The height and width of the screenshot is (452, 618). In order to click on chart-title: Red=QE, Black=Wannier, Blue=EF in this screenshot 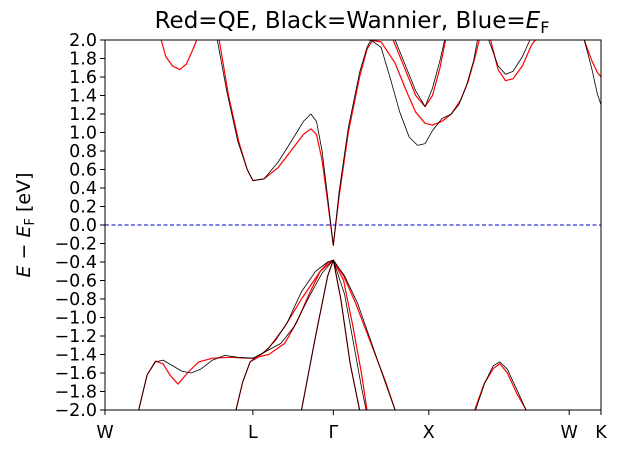, I will do `click(352, 22)`.